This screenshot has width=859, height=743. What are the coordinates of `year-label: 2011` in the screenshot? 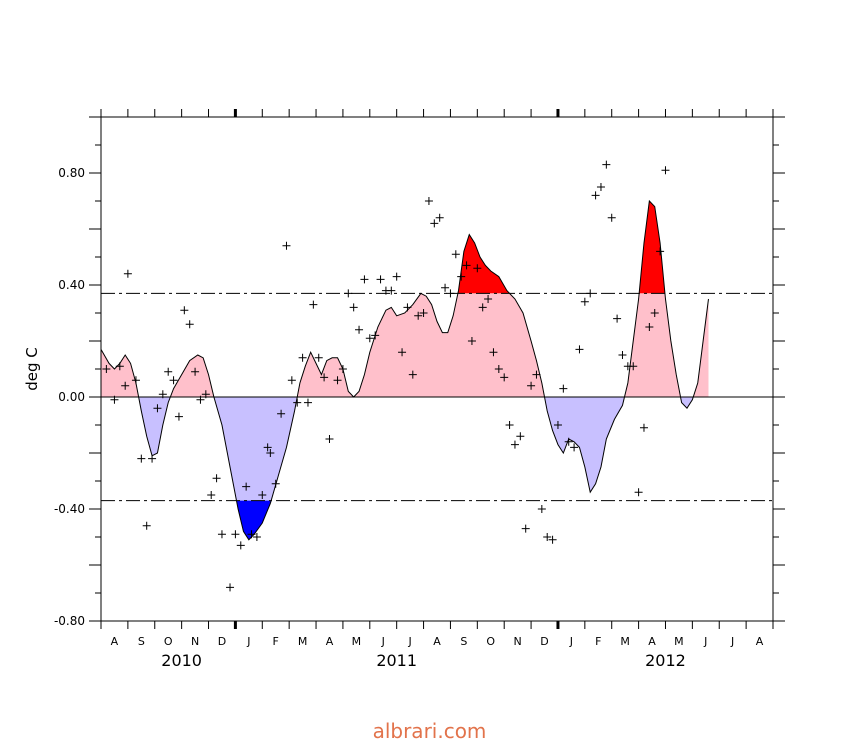 It's located at (396, 660).